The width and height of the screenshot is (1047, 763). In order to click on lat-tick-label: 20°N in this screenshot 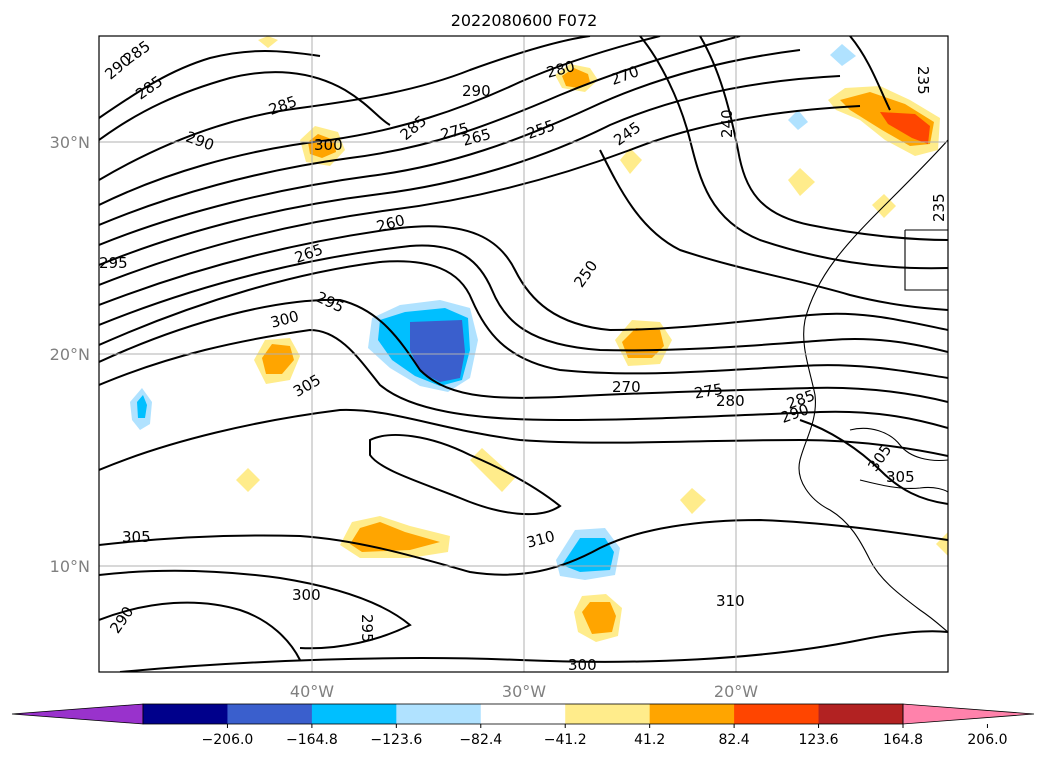, I will do `click(70, 354)`.